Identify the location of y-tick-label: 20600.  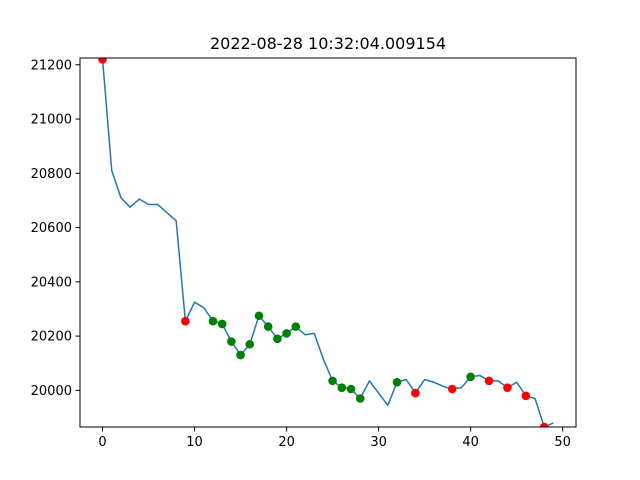
(51, 228).